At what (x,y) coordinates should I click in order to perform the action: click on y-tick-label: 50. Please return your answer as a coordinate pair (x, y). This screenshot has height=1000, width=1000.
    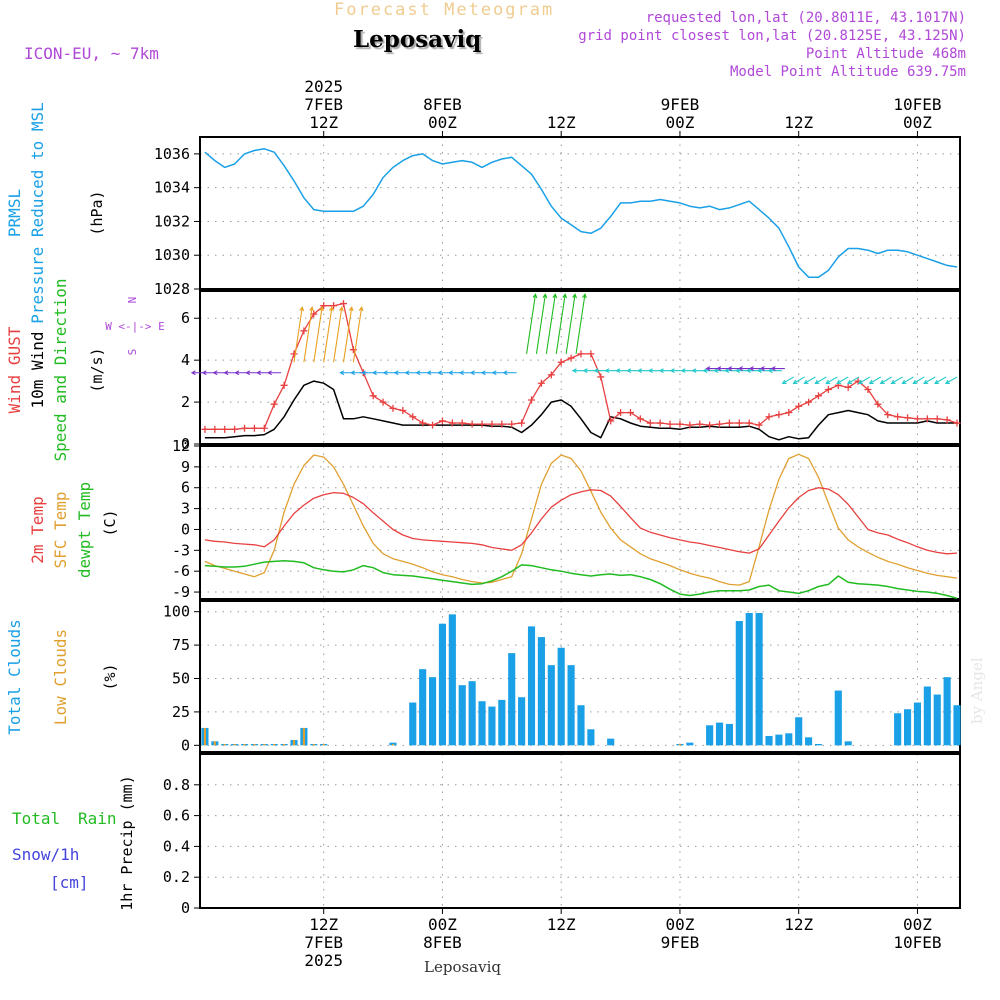
    Looking at the image, I should click on (181, 679).